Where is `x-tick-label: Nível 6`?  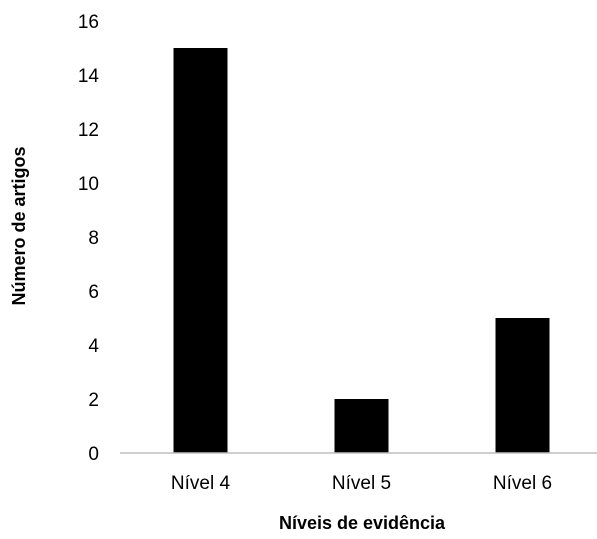 x-tick-label: Nível 6 is located at coordinates (522, 483).